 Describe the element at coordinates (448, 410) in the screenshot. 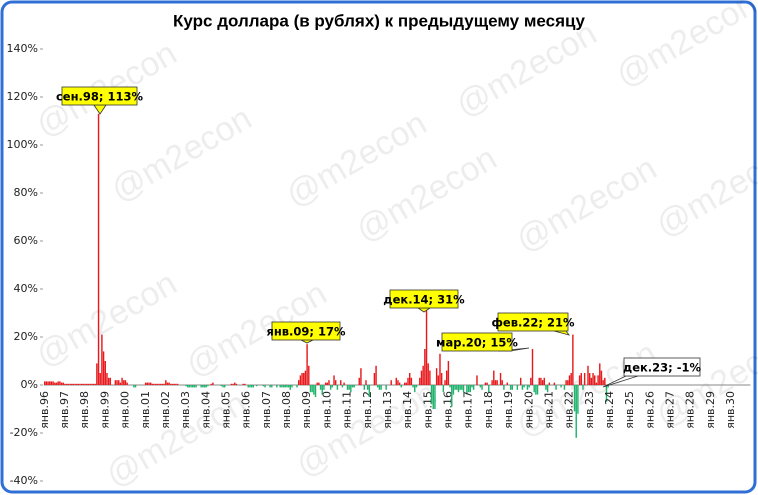

I see `x-tick-label: янв.16` at that location.